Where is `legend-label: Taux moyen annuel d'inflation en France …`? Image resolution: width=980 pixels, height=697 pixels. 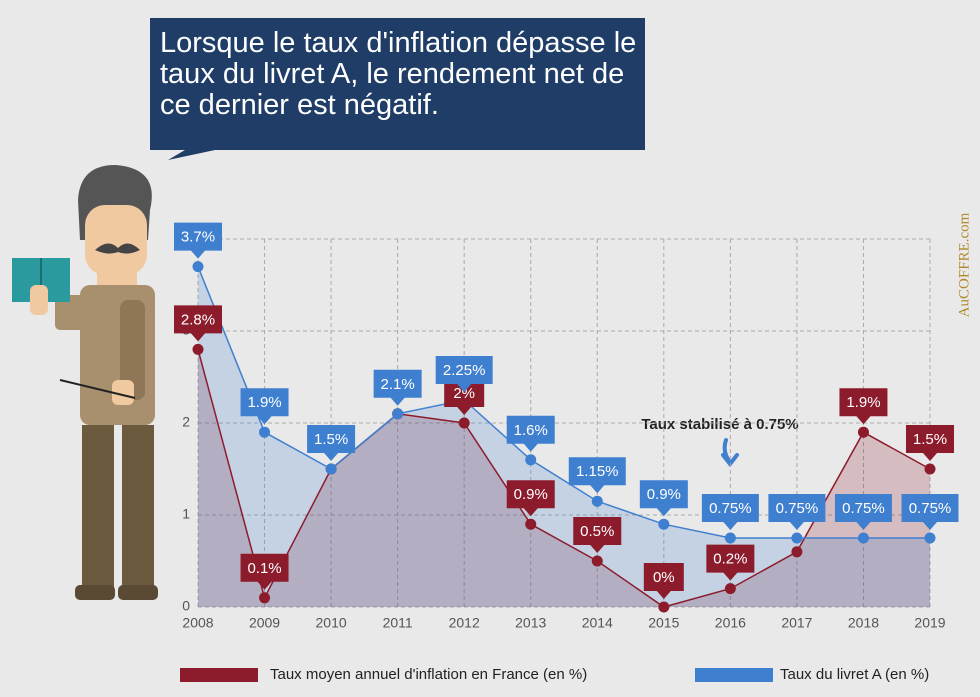
legend-label: Taux moyen annuel d'inflation en France … is located at coordinates (428, 674).